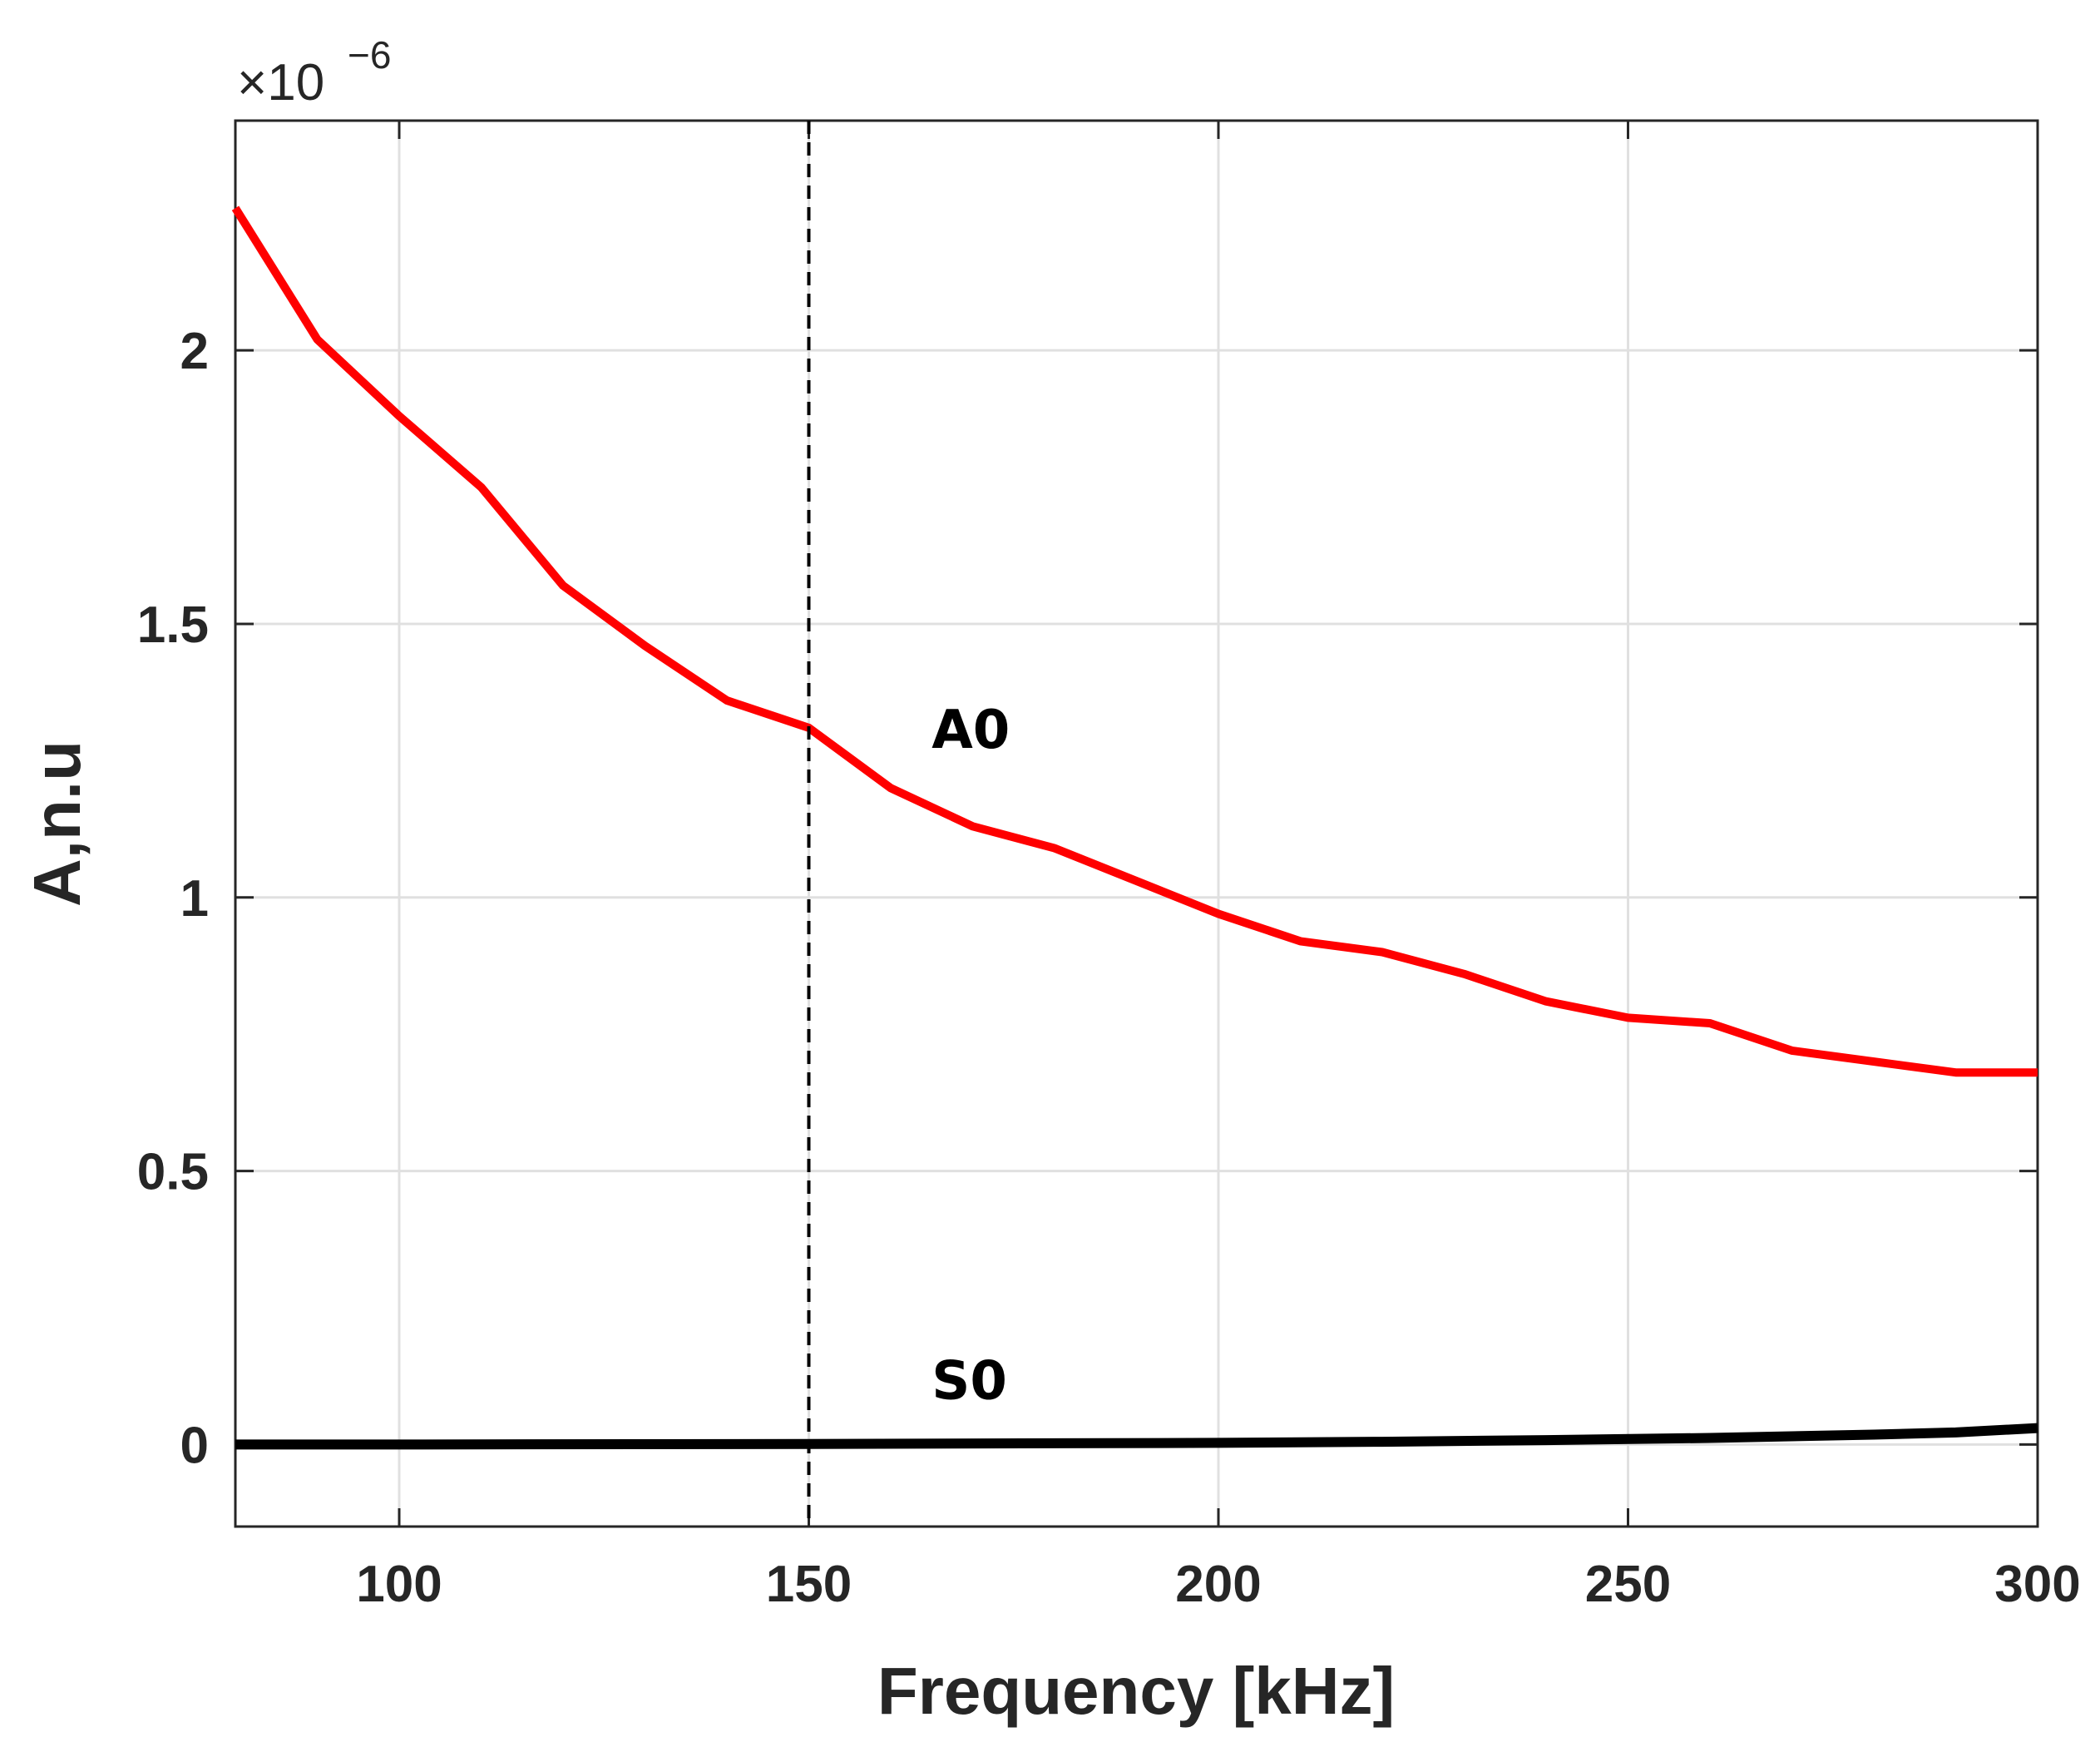 This screenshot has height=1747, width=2100. What do you see at coordinates (1136, 1436) in the screenshot?
I see `series-line-s0` at bounding box center [1136, 1436].